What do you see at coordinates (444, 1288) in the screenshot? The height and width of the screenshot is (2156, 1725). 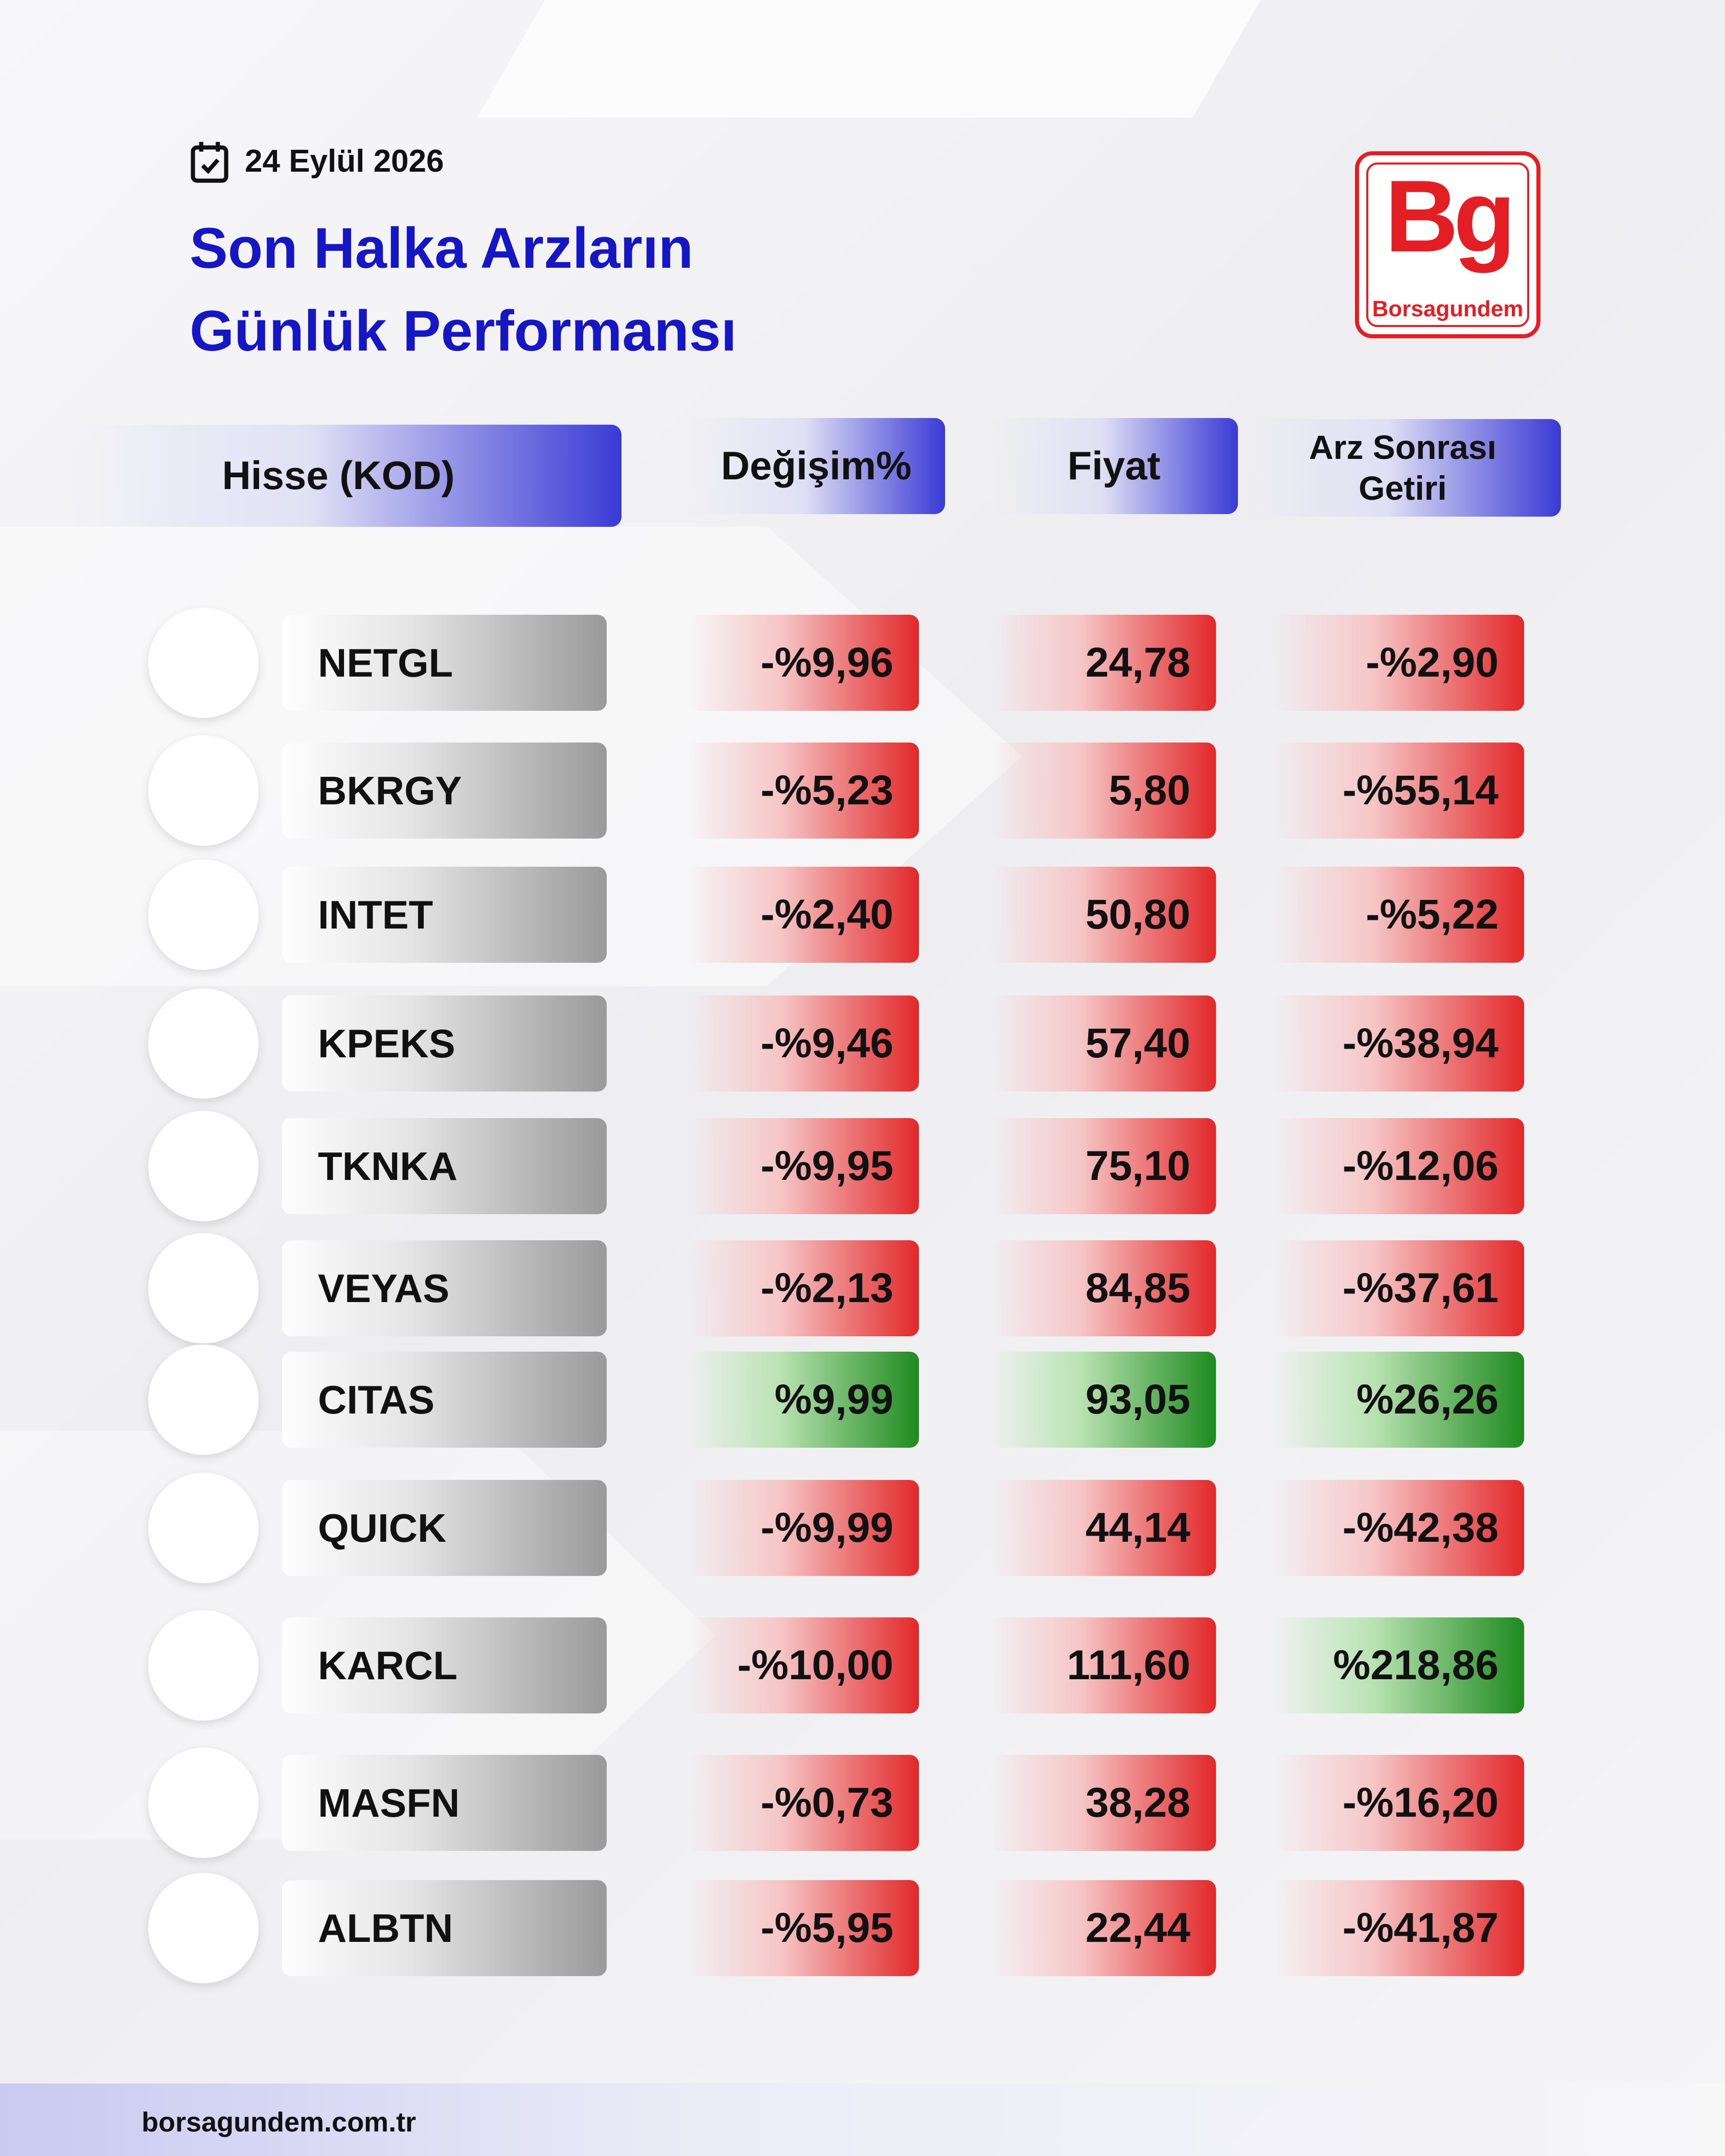 I see `stock-code: VEYAS` at bounding box center [444, 1288].